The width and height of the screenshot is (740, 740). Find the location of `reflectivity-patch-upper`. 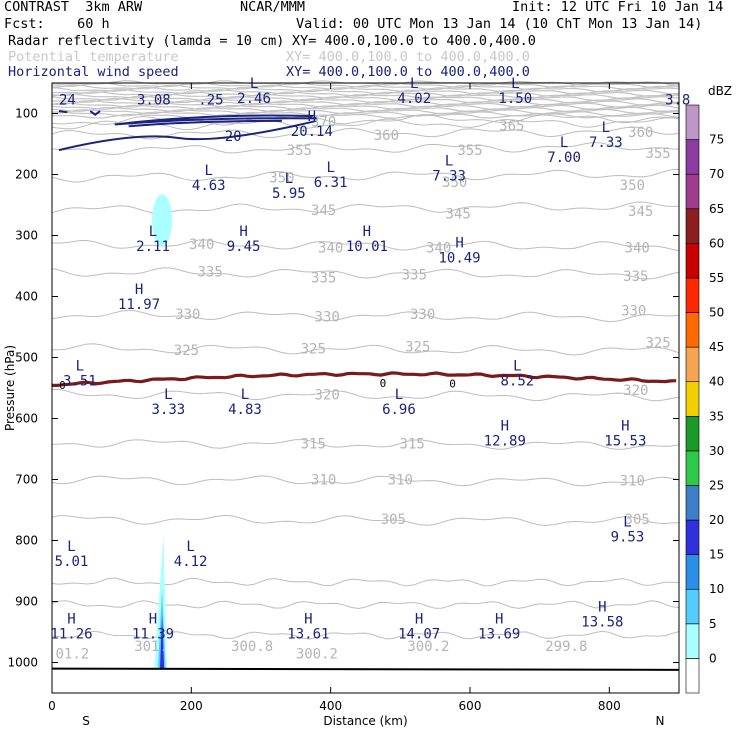

reflectivity-patch-upper is located at coordinates (162, 220).